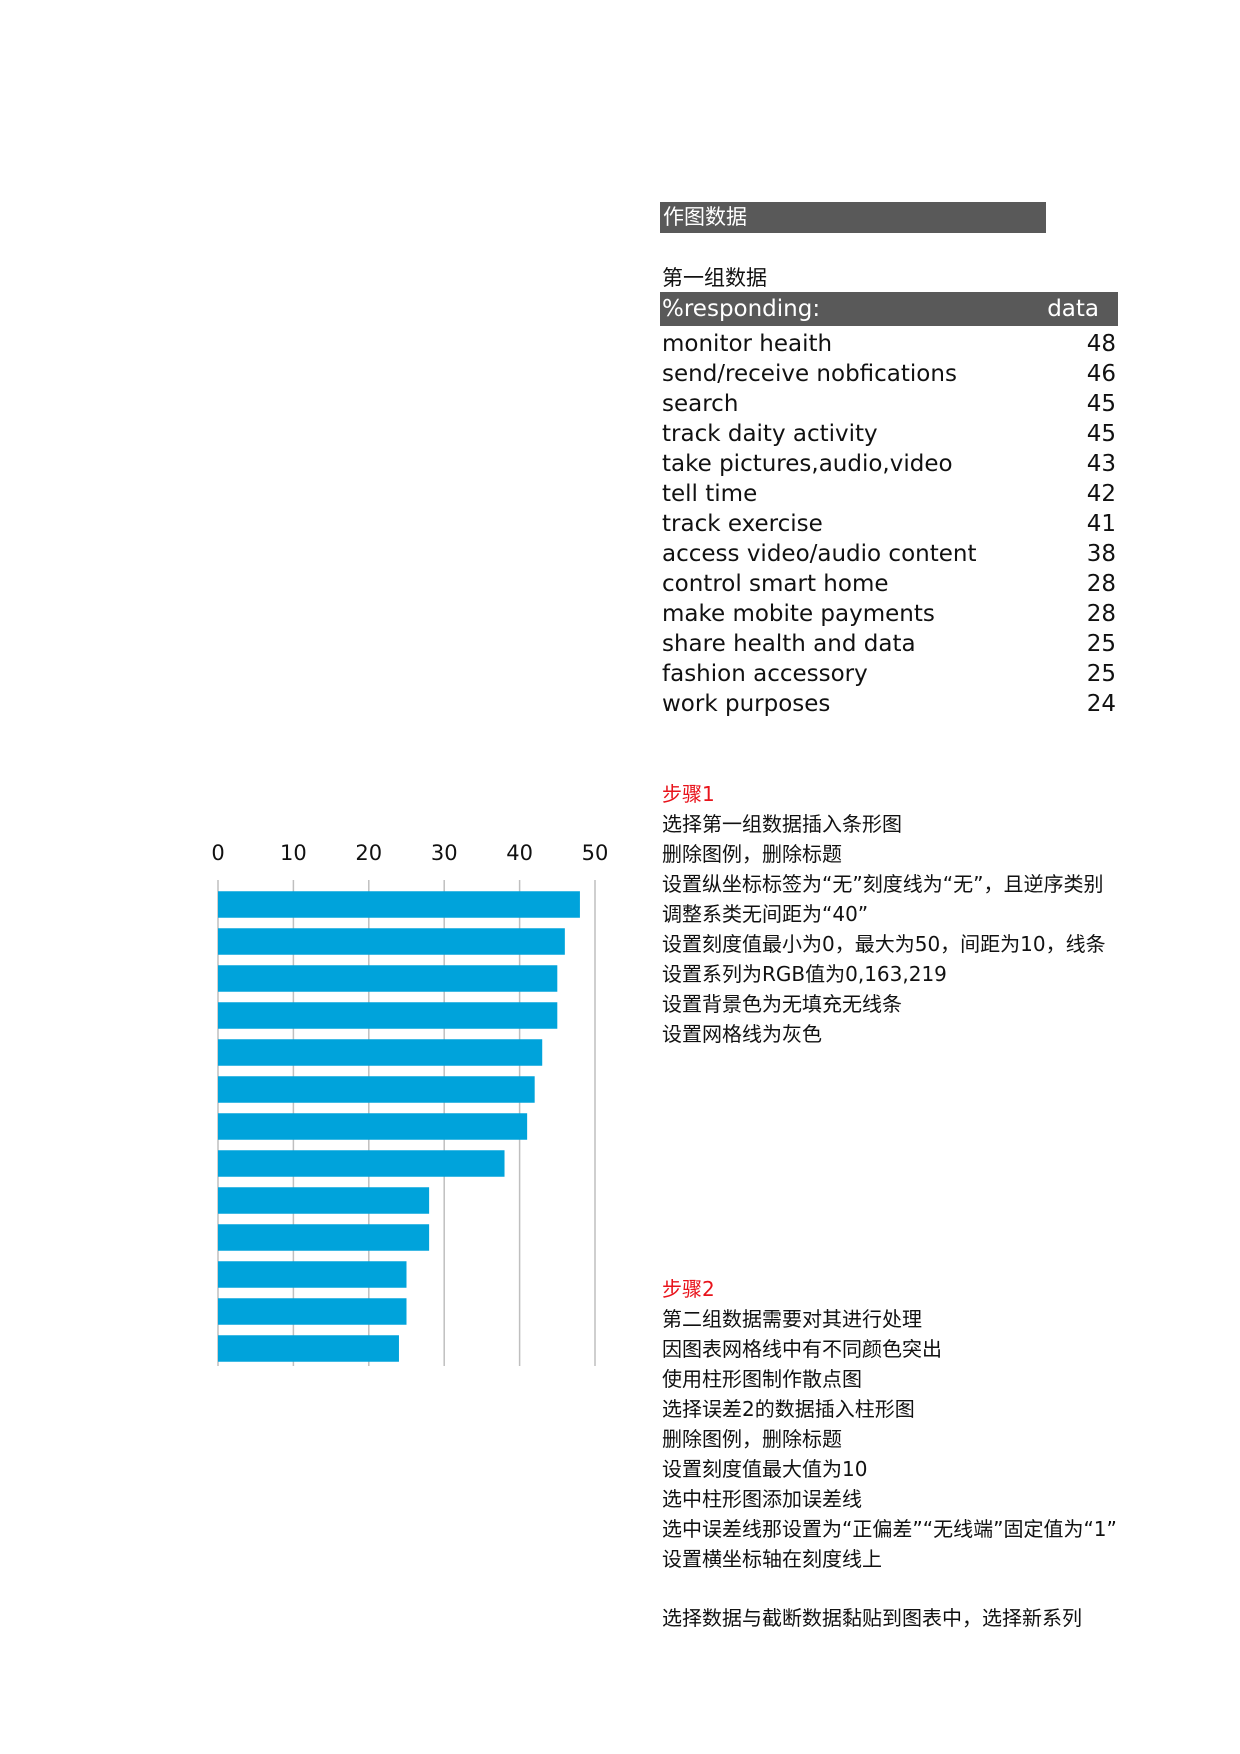  What do you see at coordinates (889, 404) in the screenshot?
I see `table-row: search 45` at bounding box center [889, 404].